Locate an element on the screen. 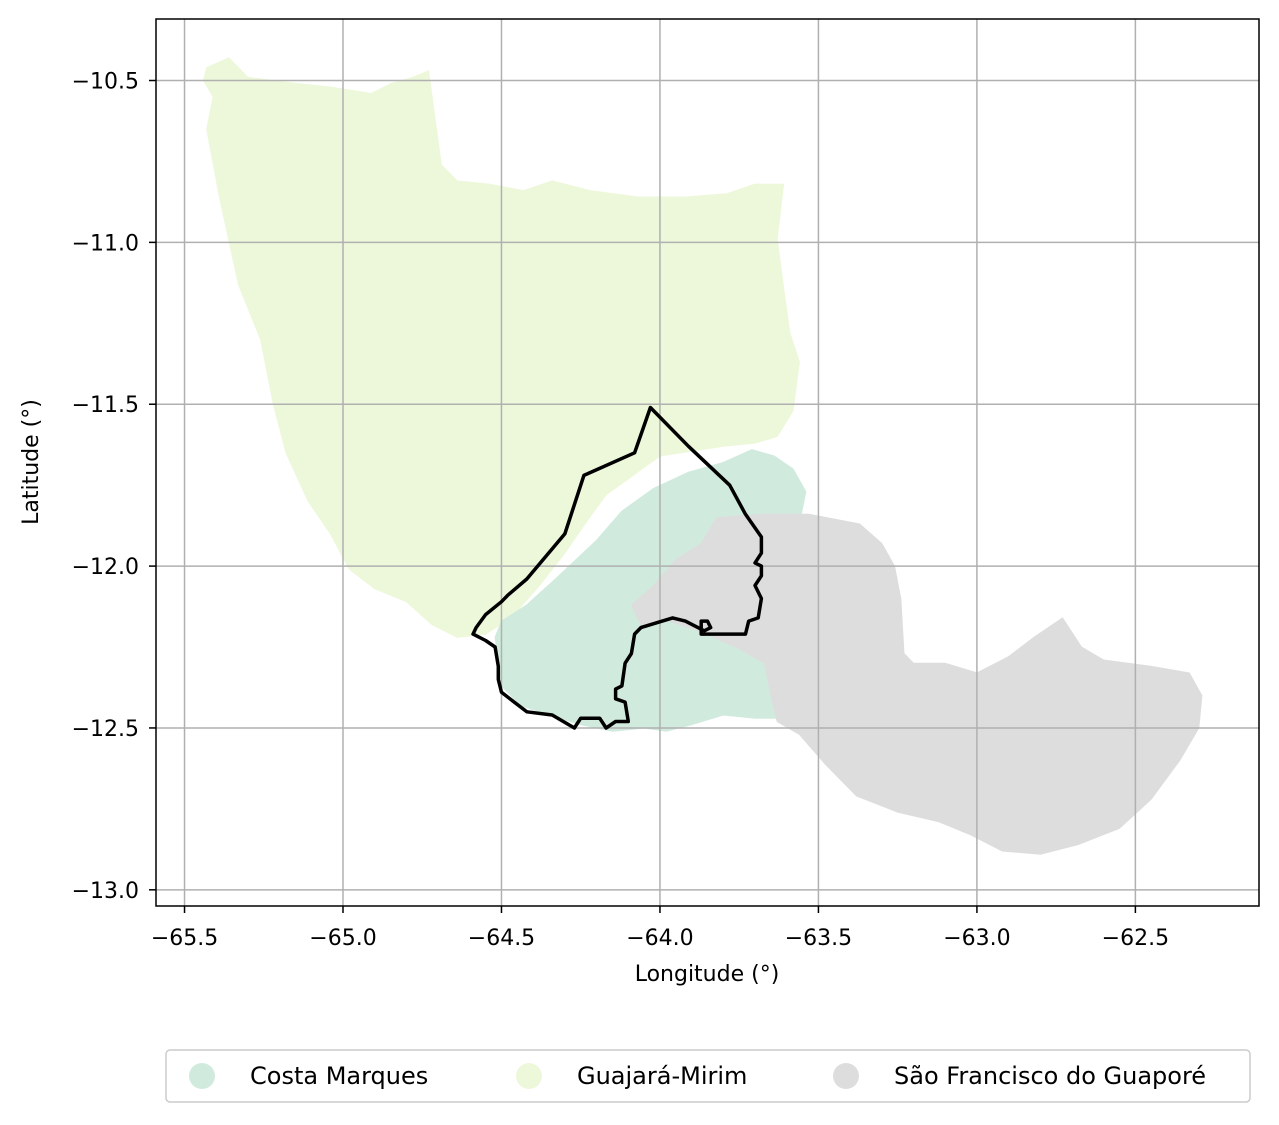 The width and height of the screenshot is (1279, 1125). legend-marker-guajara-mirim is located at coordinates (529, 1076).